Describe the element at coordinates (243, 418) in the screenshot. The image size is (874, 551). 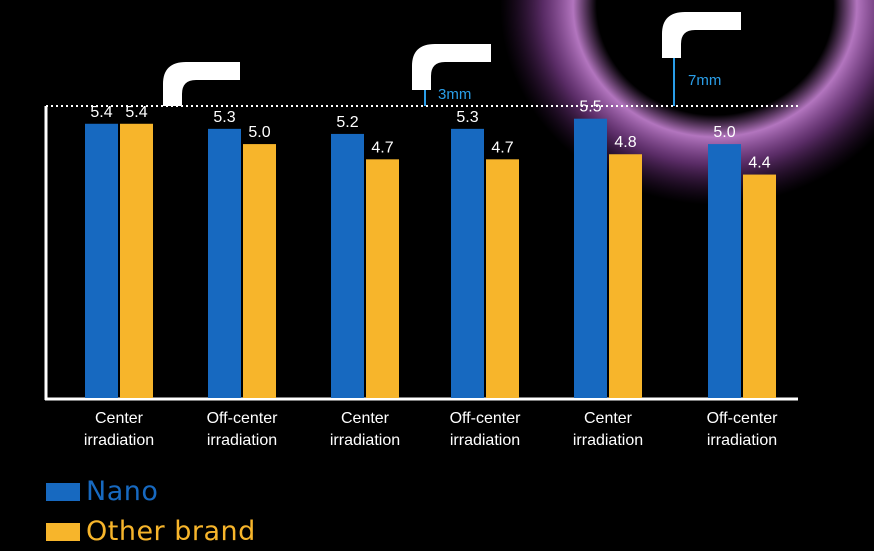
I see `x-tick-label-2-line-1: Off-center` at that location.